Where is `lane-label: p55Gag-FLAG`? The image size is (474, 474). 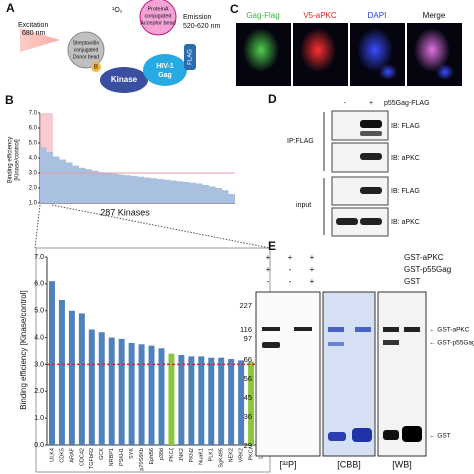 lane-label: p55Gag-FLAG is located at coordinates (407, 103).